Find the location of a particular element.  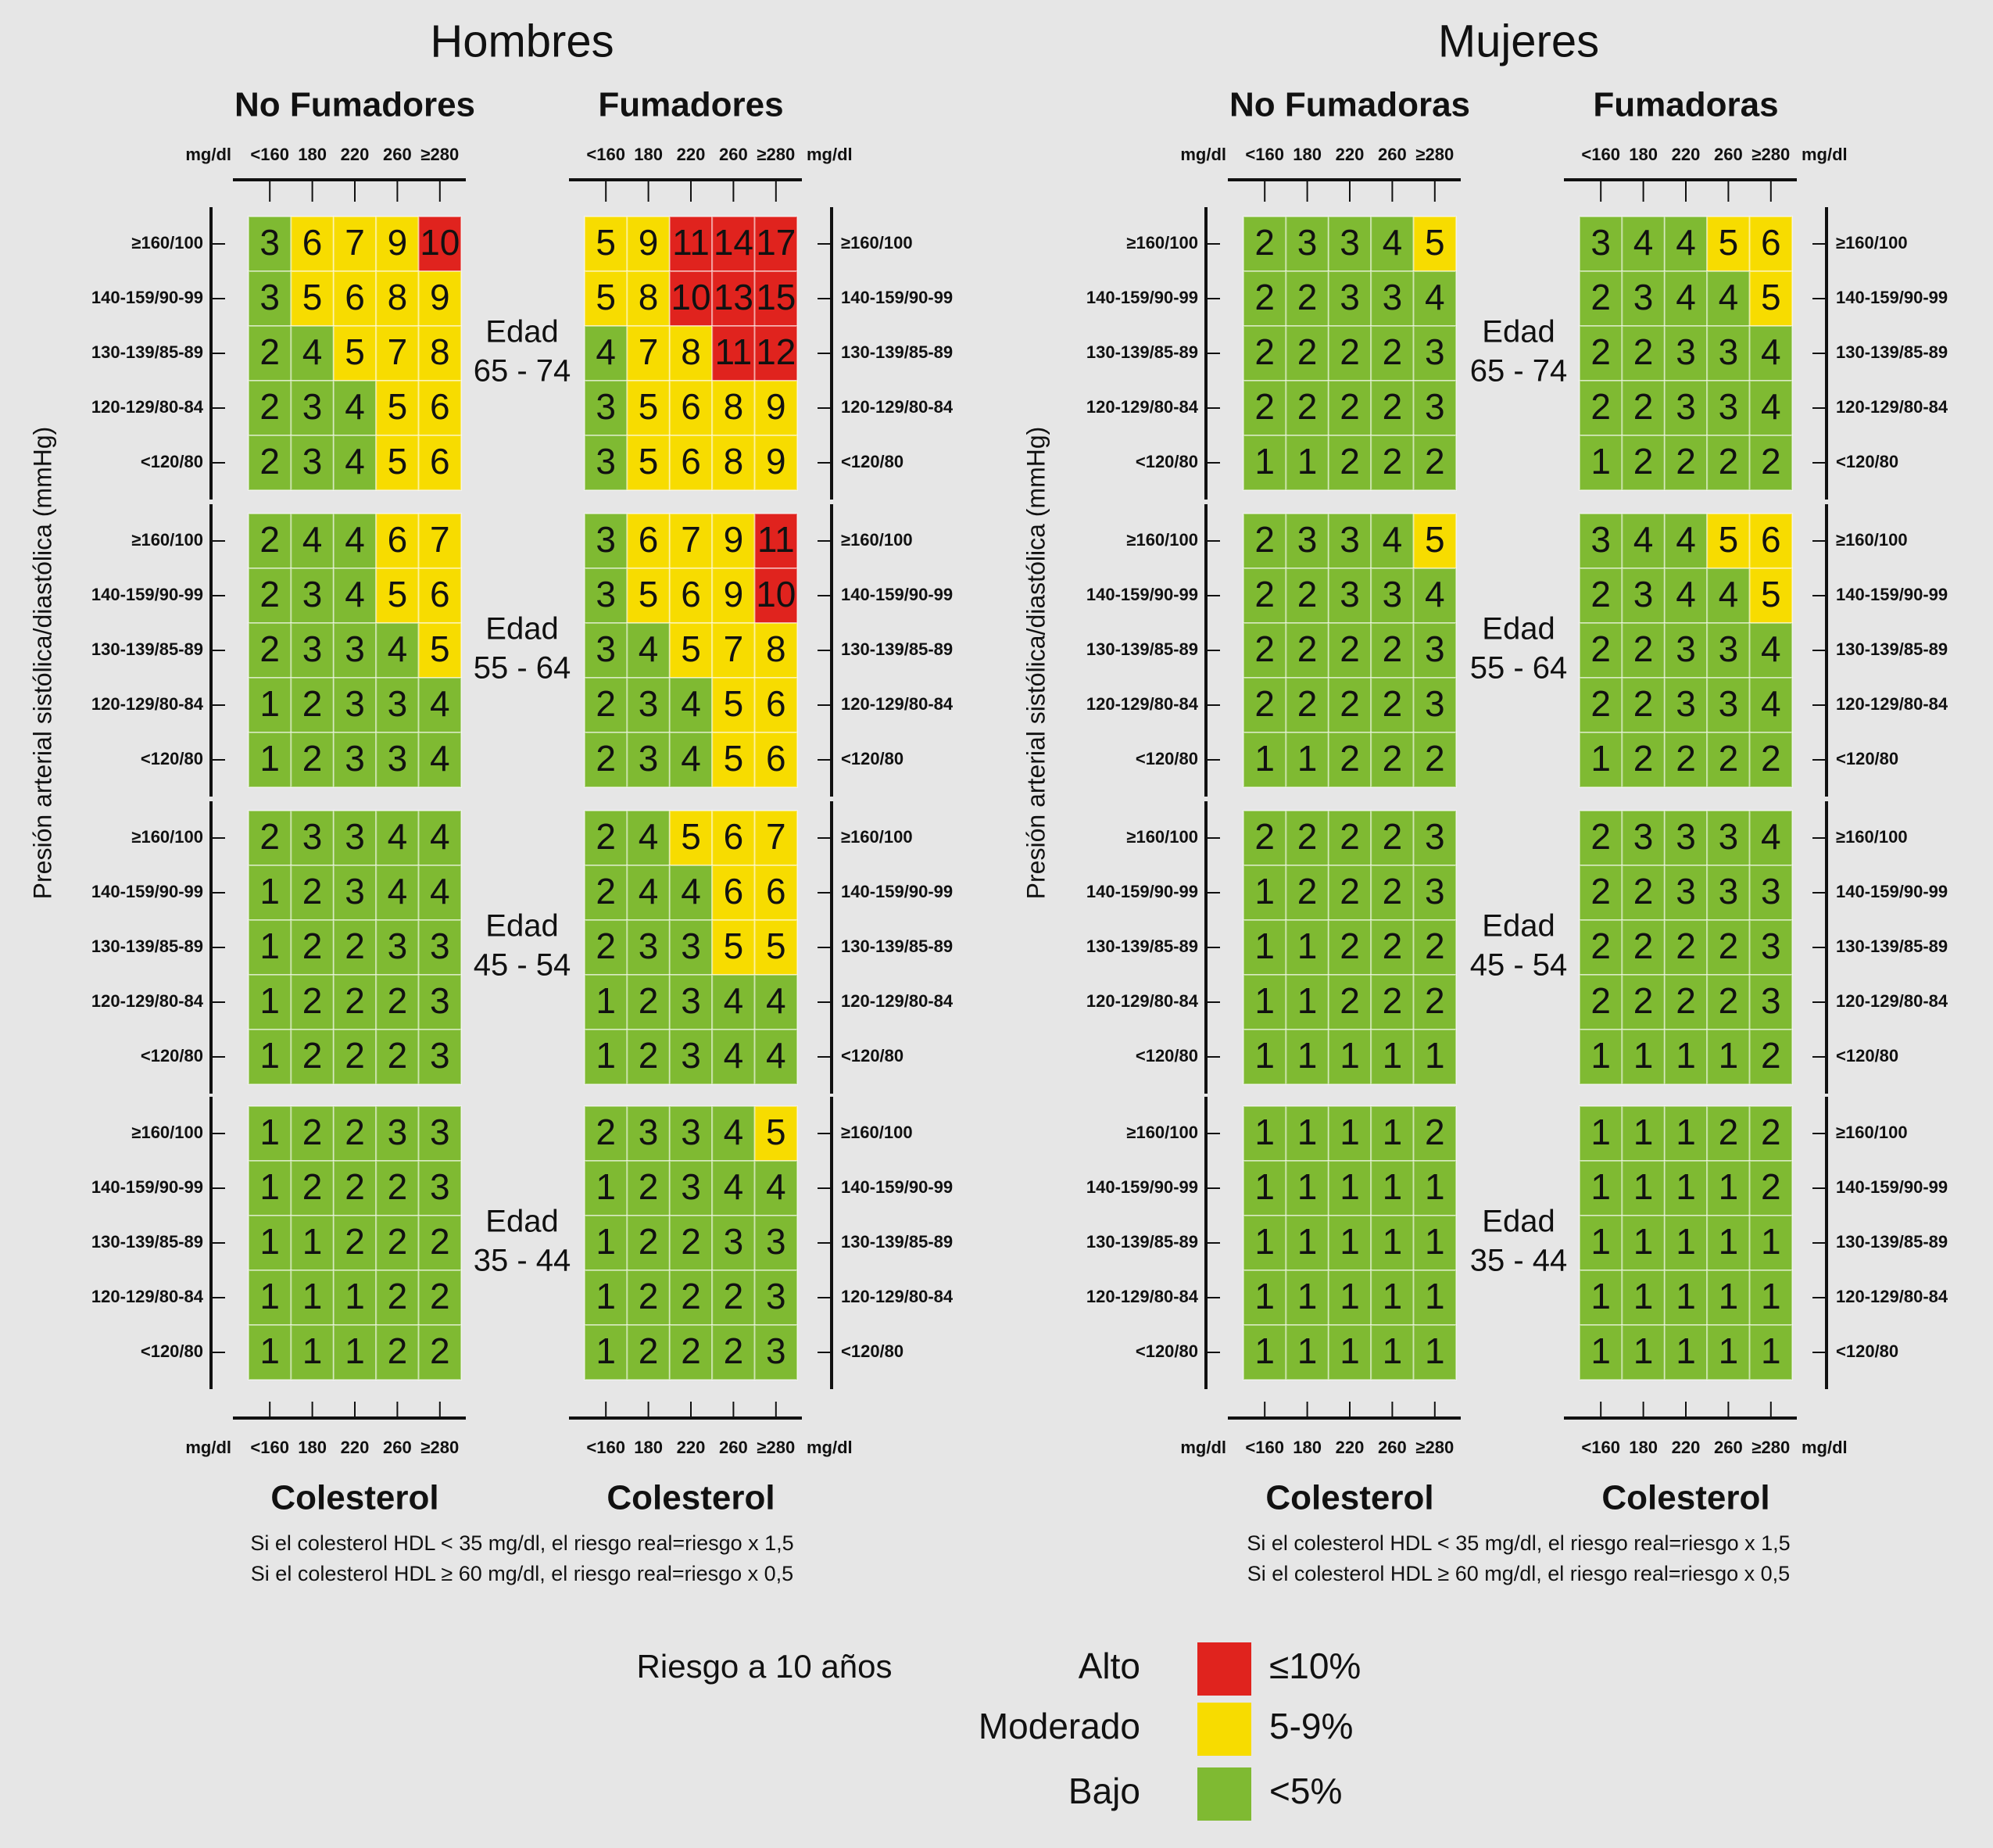

pressure-label: 130-139/85-89 is located at coordinates (147, 1242).